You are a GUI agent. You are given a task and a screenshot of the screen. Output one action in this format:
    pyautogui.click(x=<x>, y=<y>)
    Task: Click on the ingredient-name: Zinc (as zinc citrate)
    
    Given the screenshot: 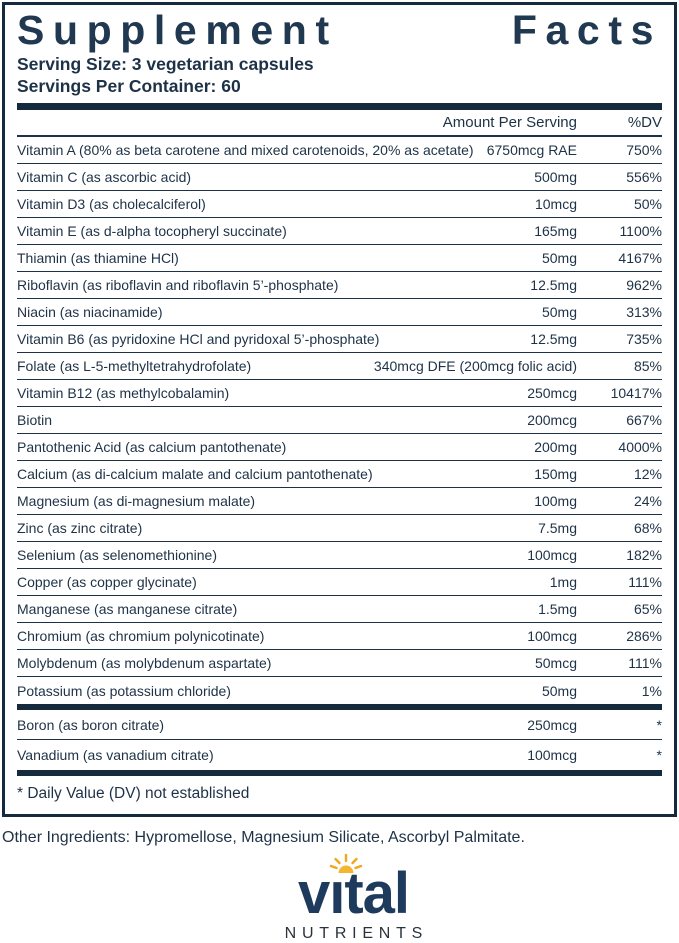 What is the action you would take?
    pyautogui.click(x=80, y=528)
    